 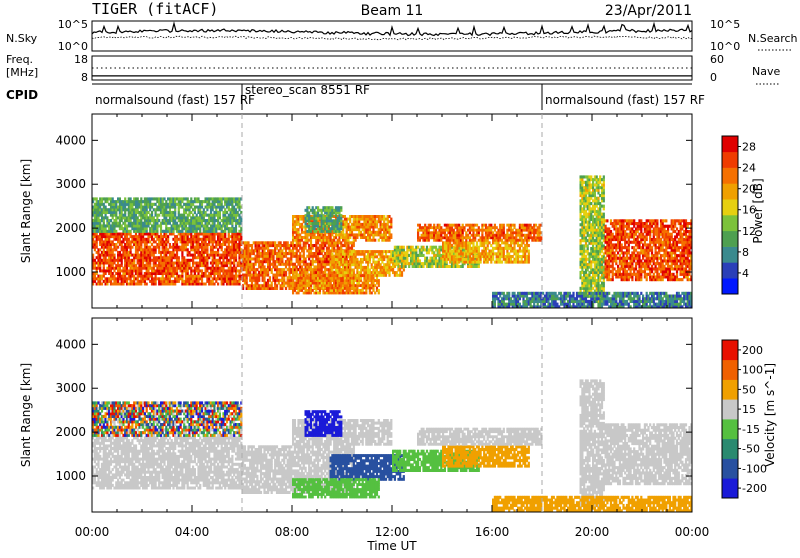 I want to click on freq-right-tick-top: 60, so click(x=717, y=59).